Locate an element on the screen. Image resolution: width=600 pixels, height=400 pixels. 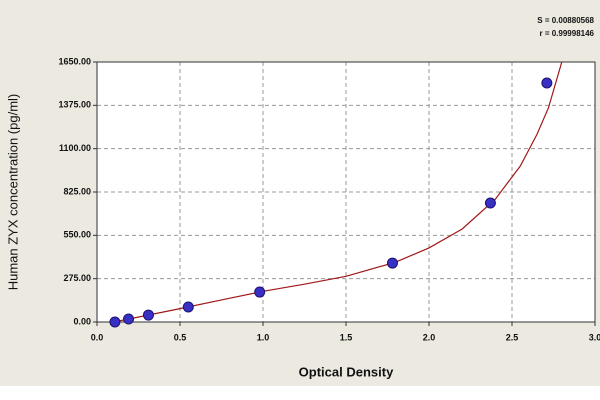
y-tick-label: 275.00 is located at coordinates (77, 278).